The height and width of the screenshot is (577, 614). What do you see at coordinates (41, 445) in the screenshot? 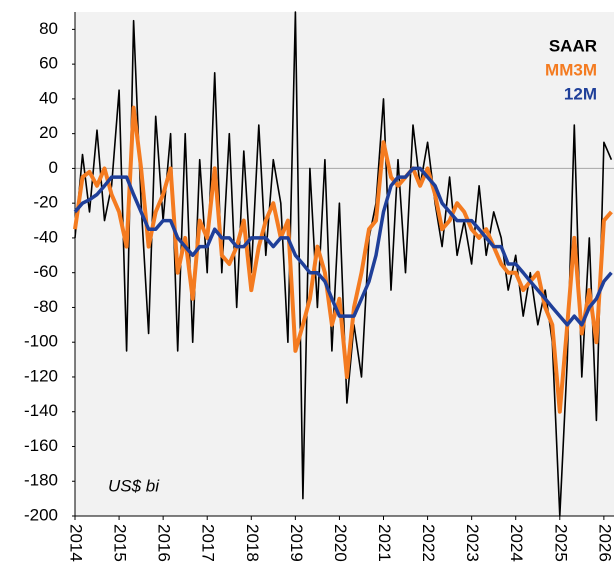
I see `y-tick-label: -160` at bounding box center [41, 445].